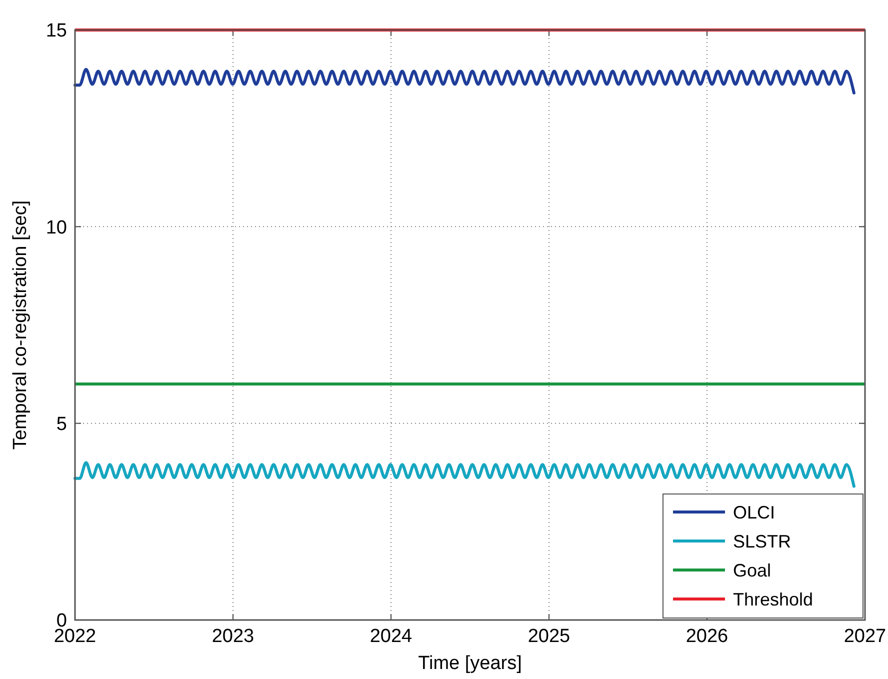 The height and width of the screenshot is (679, 888). Describe the element at coordinates (56, 31) in the screenshot. I see `y-tick-label: 15` at that location.